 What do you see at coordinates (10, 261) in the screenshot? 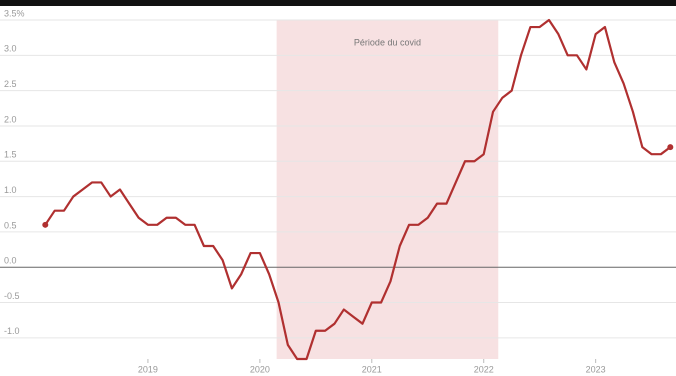
I see `y-tick-label: 0.0` at bounding box center [10, 261].